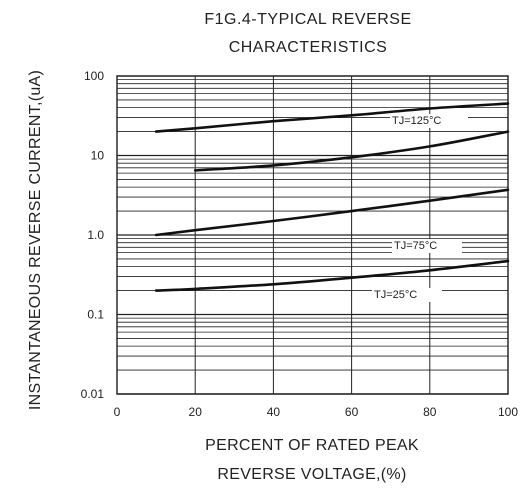 The image size is (524, 490). I want to click on y-tick-label: 0.01, so click(93, 394).